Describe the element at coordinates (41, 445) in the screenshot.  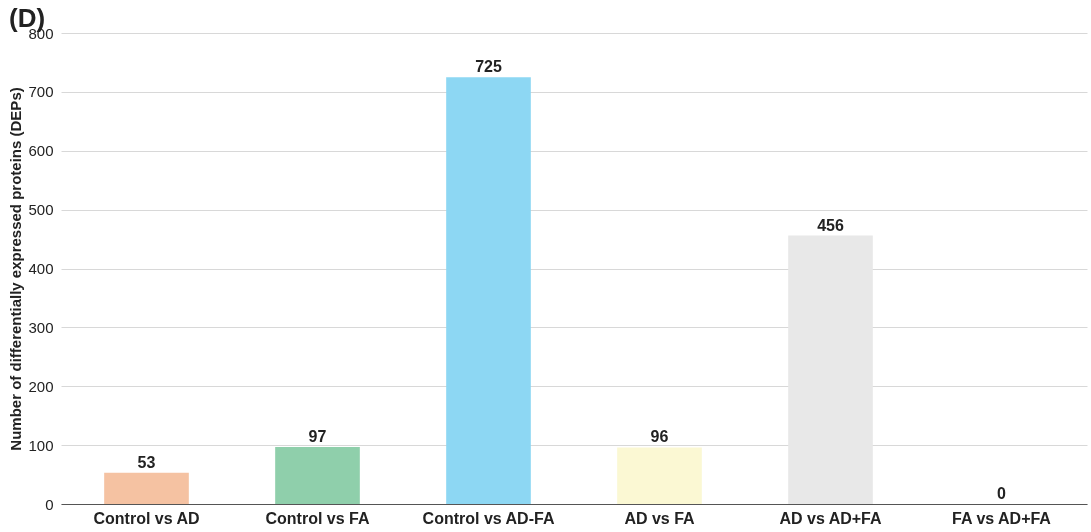
I see `y-tick-label: 100` at that location.